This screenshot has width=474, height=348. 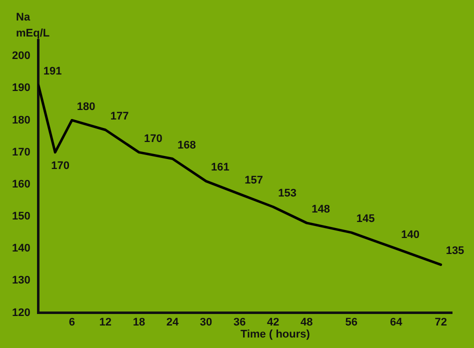 I want to click on x-tick-label: 12, so click(x=105, y=322).